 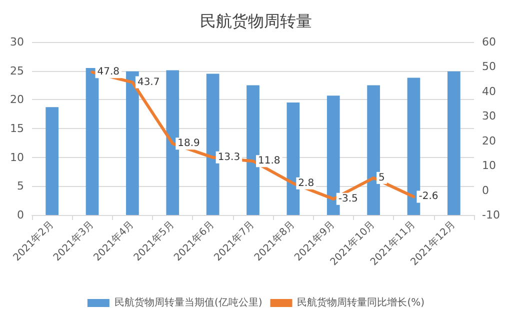 I want to click on y2-tick-label: 0, so click(x=485, y=190).